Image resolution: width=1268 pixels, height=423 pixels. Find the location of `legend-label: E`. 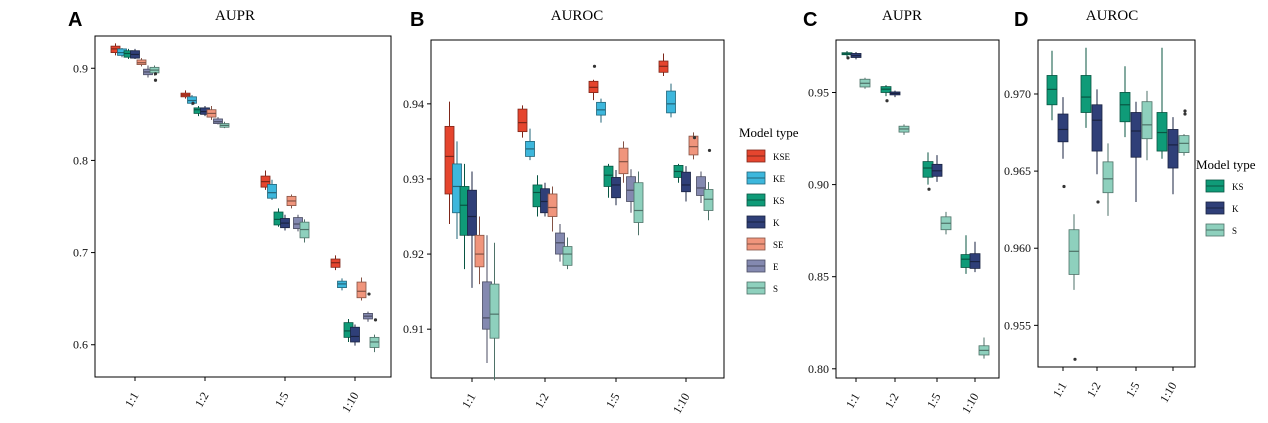

legend-label: E is located at coordinates (776, 267).